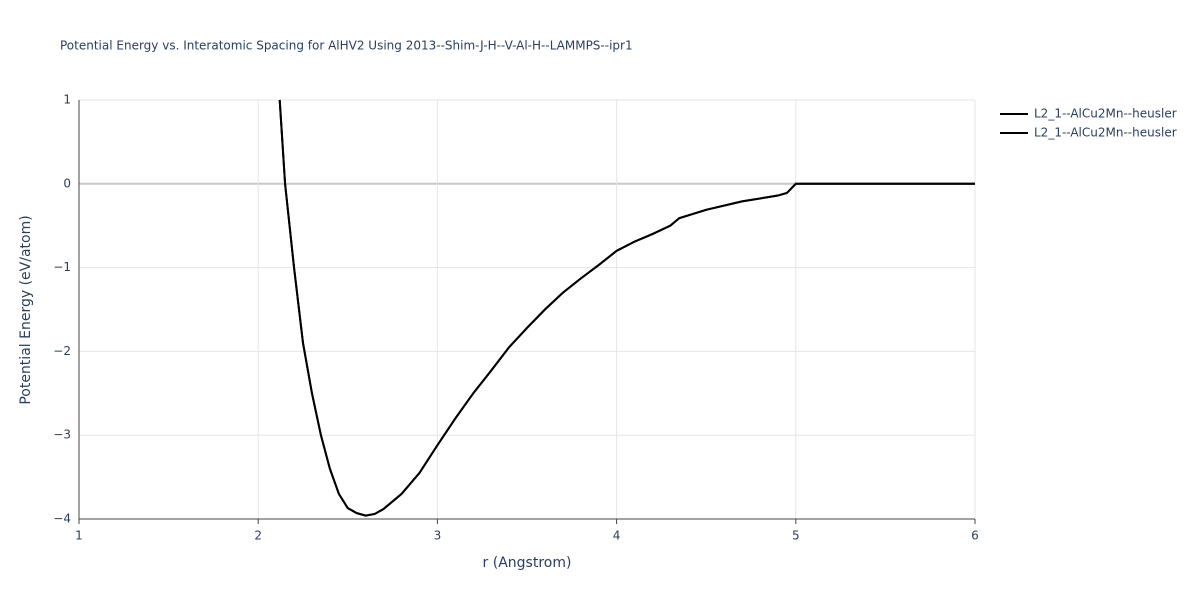 Image resolution: width=1200 pixels, height=604 pixels. Describe the element at coordinates (62, 519) in the screenshot. I see `y-tick-label: −4` at that location.